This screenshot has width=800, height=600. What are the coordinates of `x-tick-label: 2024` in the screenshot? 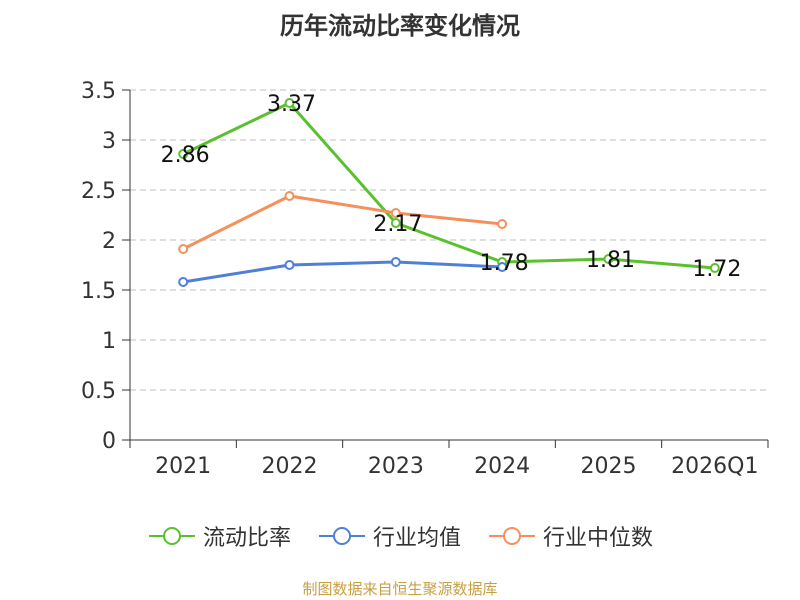 It's located at (502, 466).